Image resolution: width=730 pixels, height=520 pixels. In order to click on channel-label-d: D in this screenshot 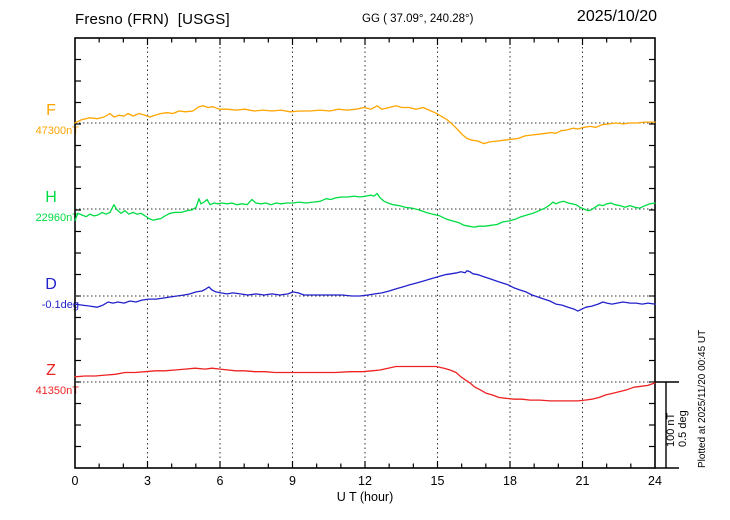, I will do `click(51, 284)`.